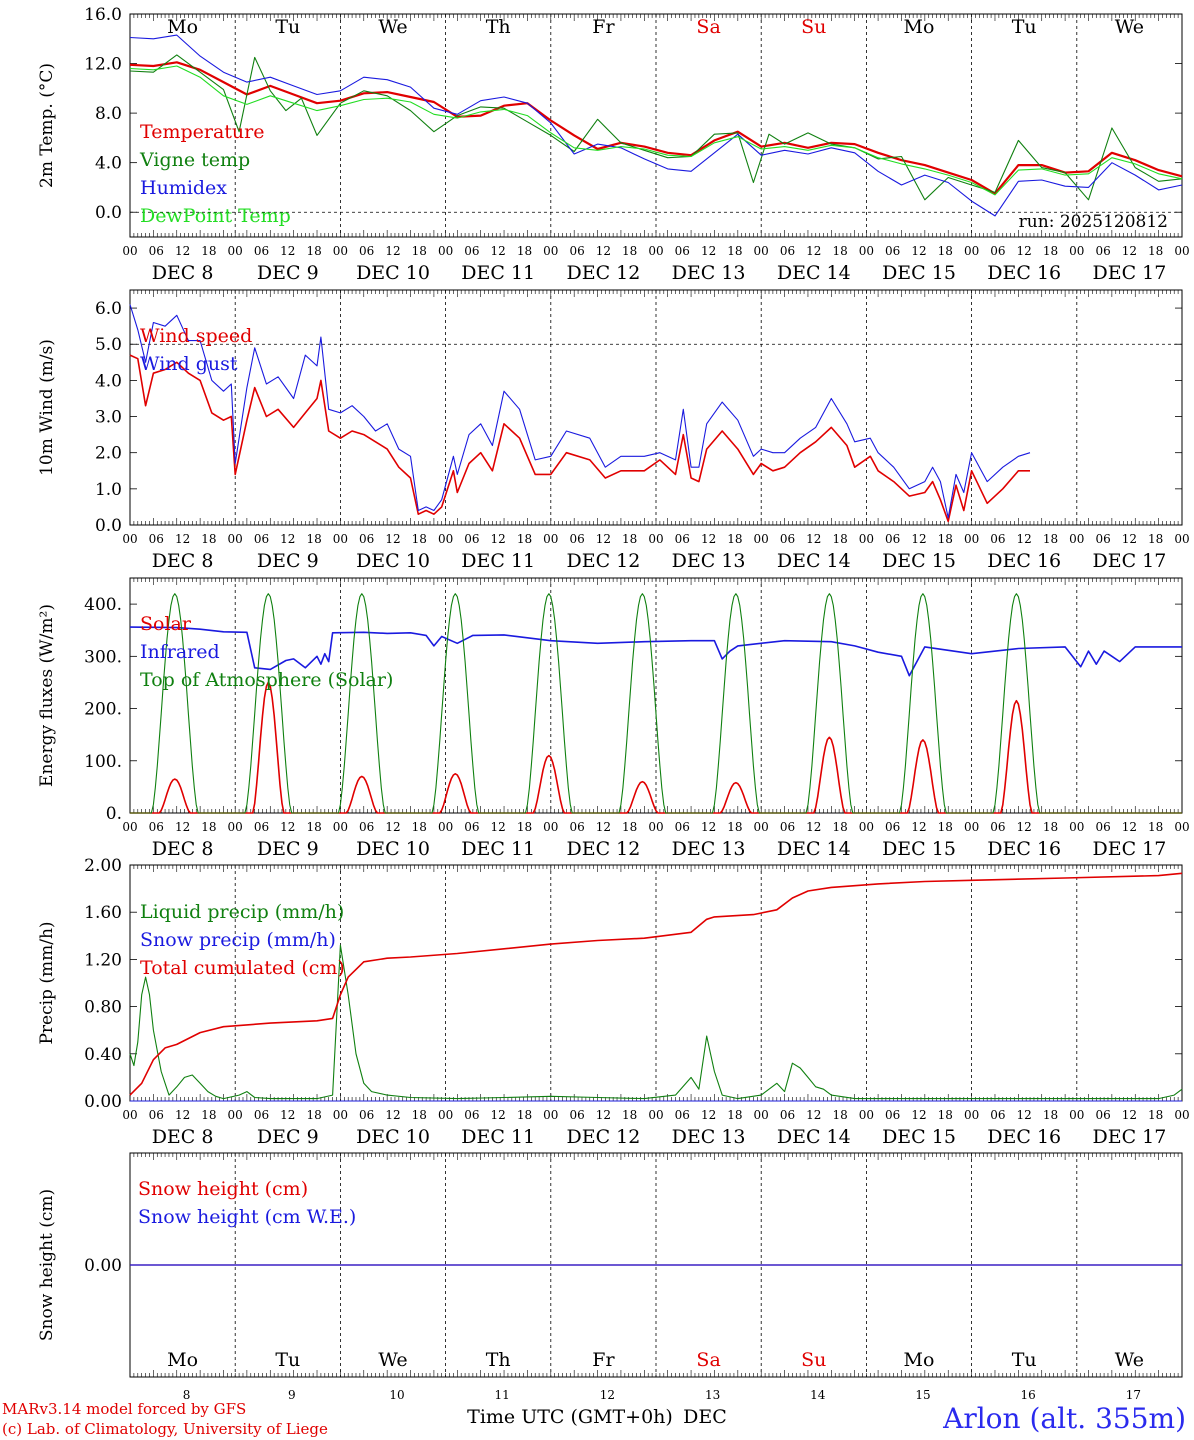 This screenshot has height=1440, width=1194. I want to click on weekday-label-bottom: Tu, so click(1024, 1360).